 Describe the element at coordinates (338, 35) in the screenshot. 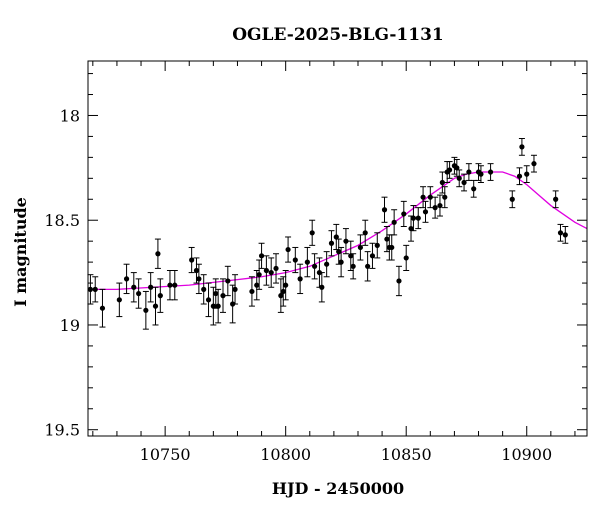

I see `chart-title: OGLE-2025-BLG-1131` at that location.